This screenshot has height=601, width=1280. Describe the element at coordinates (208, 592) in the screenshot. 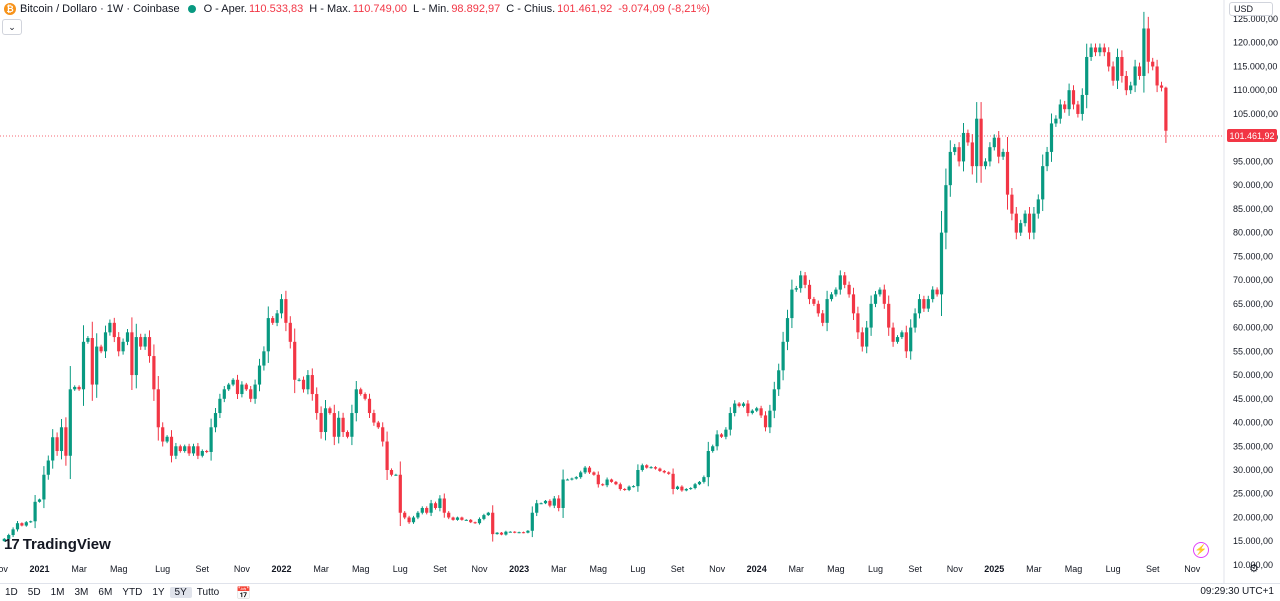

I see `timeframe-all: Tutto` at that location.